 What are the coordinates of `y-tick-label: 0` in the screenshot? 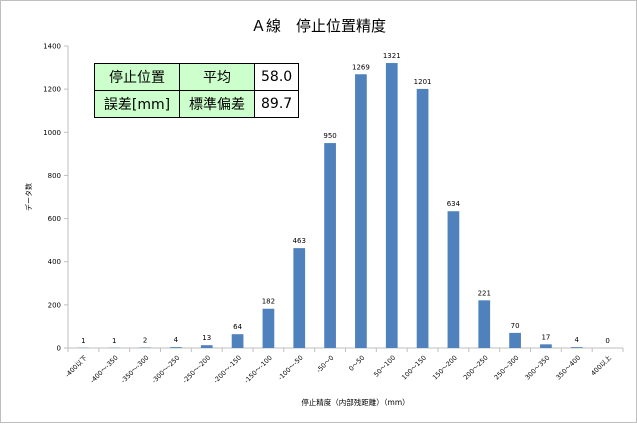 It's located at (59, 349).